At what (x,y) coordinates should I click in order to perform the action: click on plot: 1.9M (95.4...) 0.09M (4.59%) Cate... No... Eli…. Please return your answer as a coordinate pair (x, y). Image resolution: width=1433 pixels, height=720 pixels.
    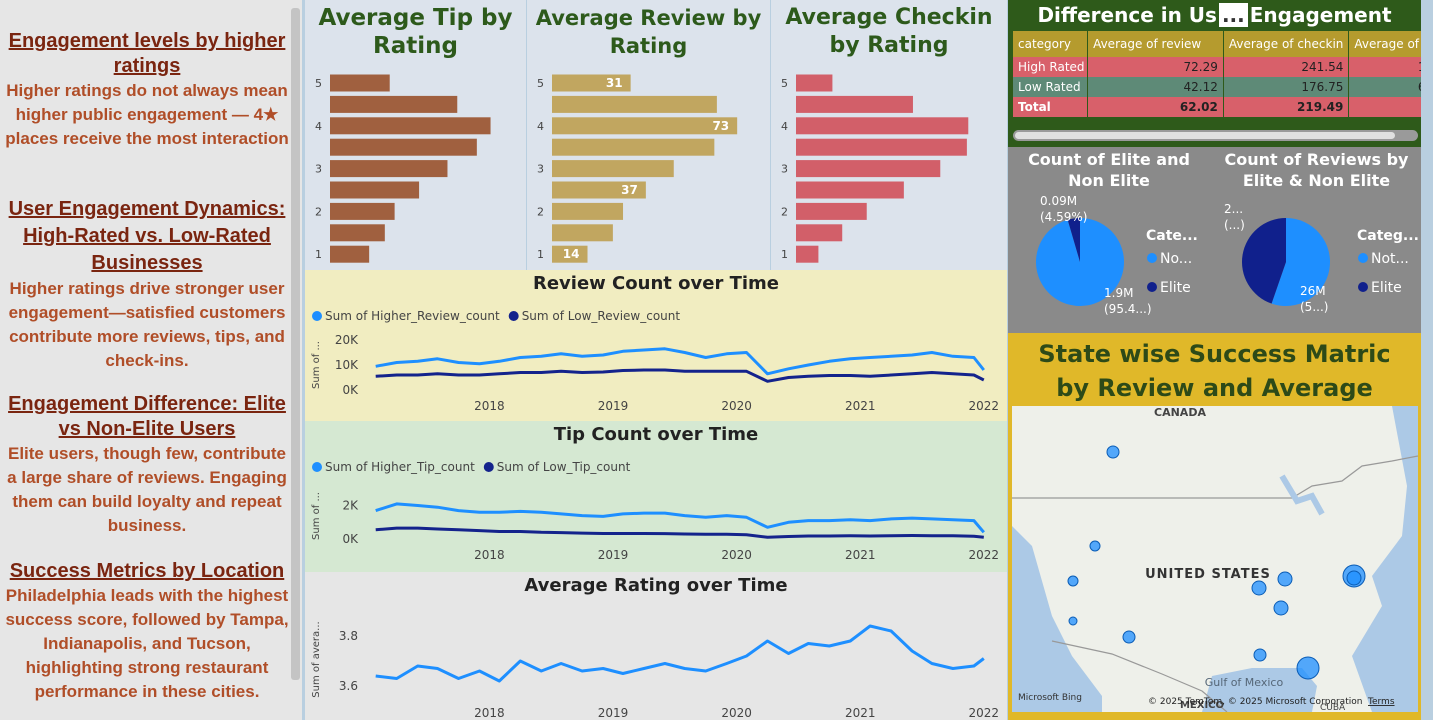
    Looking at the image, I should click on (1117, 255).